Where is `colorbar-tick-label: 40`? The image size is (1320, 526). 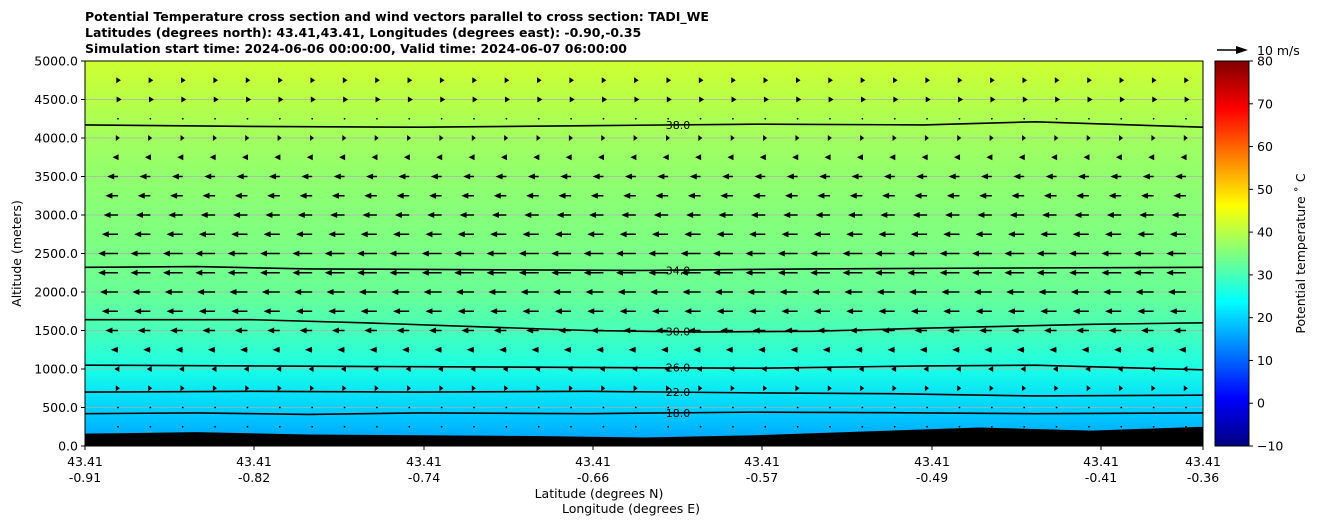 colorbar-tick-label: 40 is located at coordinates (1265, 232).